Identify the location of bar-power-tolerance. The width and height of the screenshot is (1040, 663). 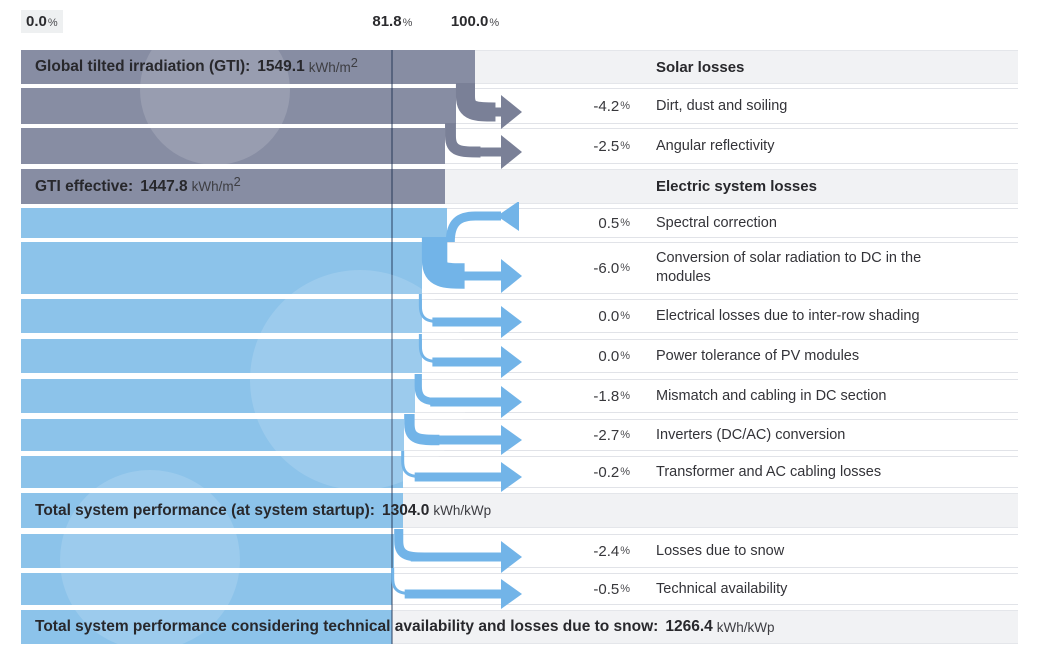
(221, 356).